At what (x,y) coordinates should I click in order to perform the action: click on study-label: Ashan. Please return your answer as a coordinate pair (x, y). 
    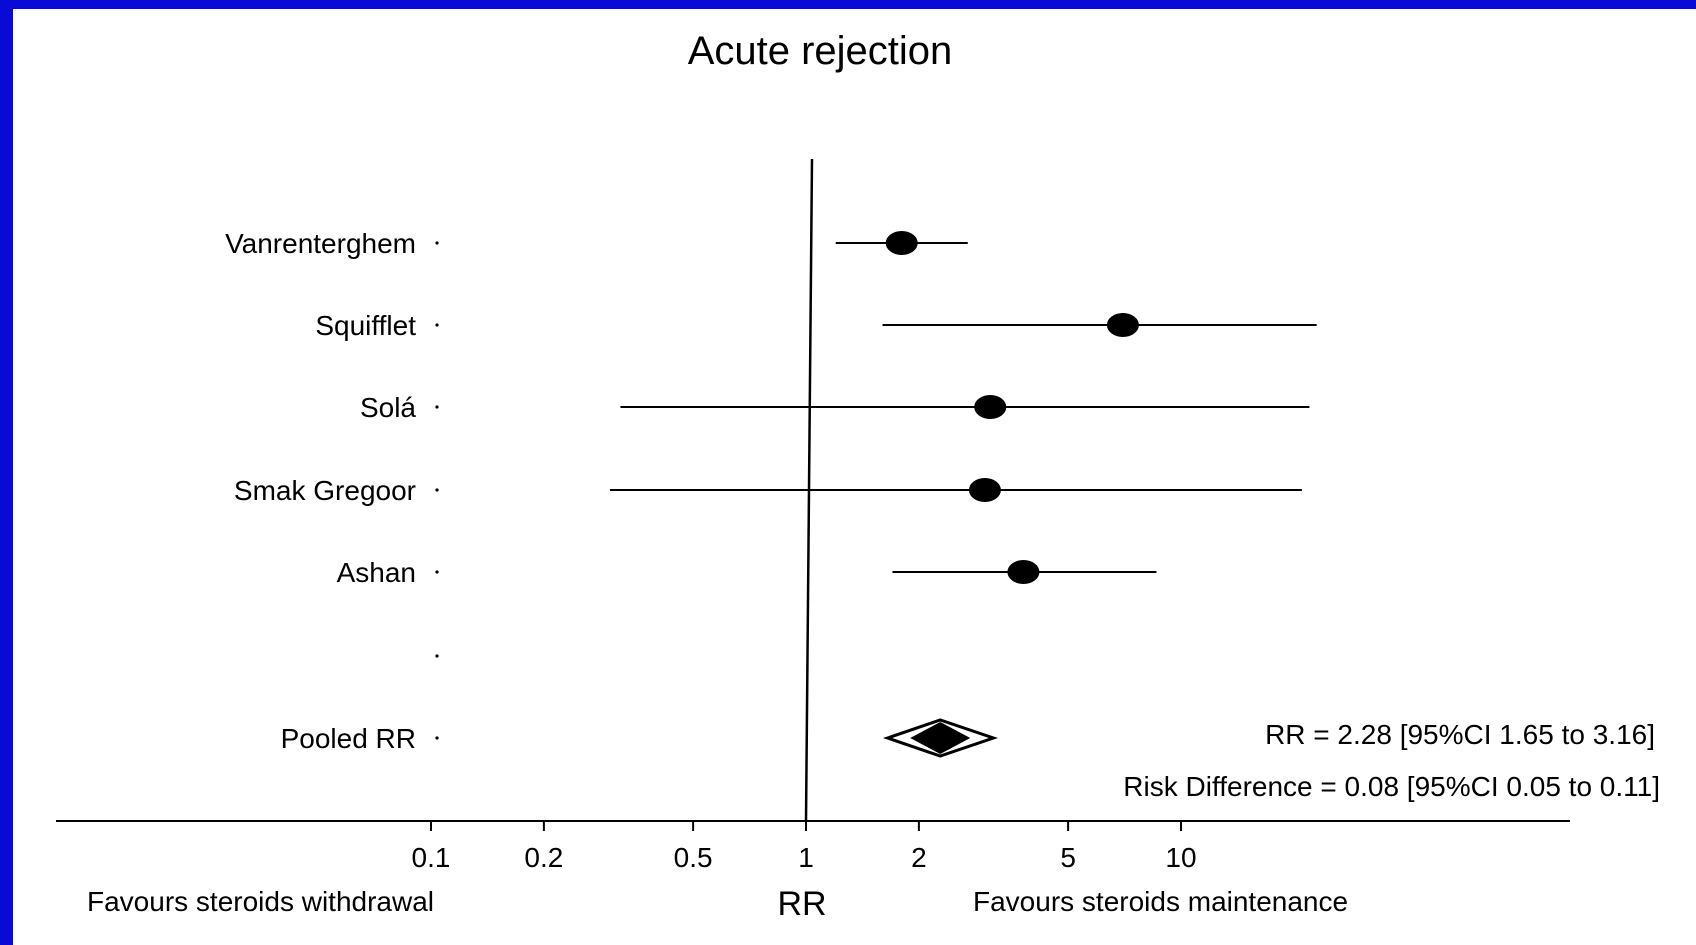
    Looking at the image, I should click on (376, 572).